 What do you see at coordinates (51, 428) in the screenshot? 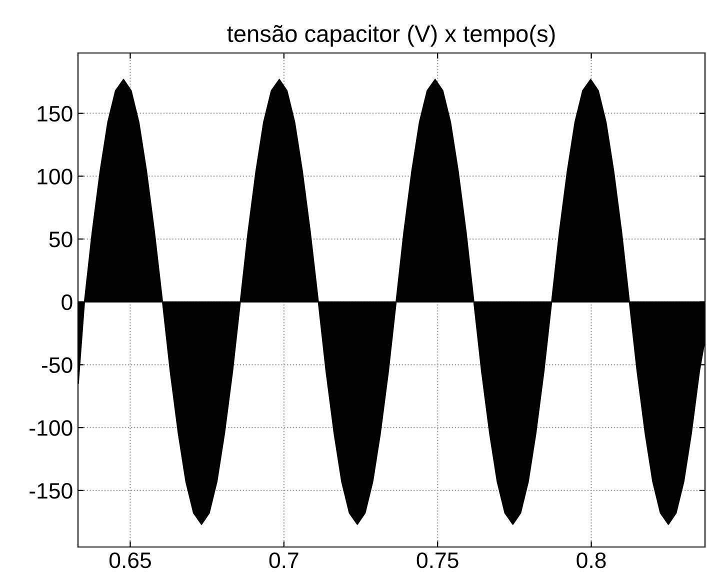
I see `y-tick-label: -100` at bounding box center [51, 428].